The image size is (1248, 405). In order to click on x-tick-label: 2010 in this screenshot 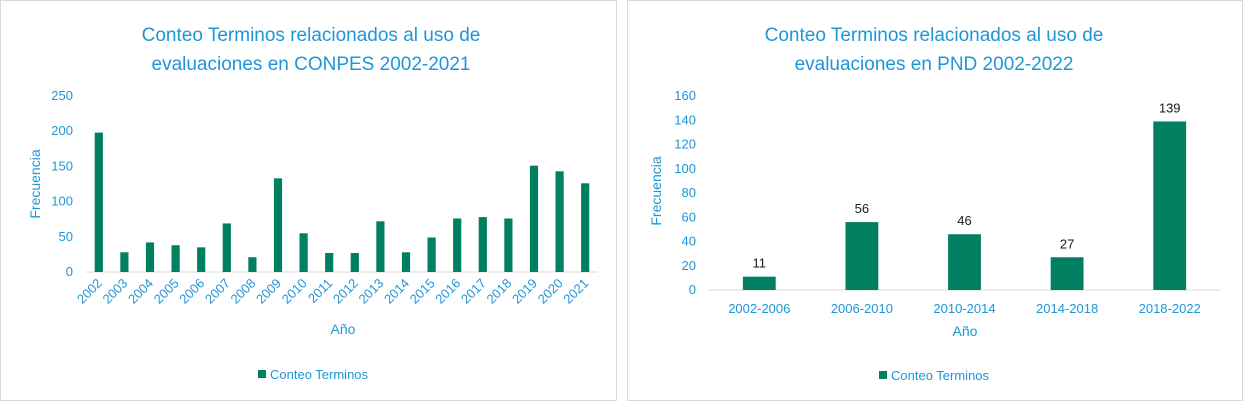, I will do `click(294, 291)`.